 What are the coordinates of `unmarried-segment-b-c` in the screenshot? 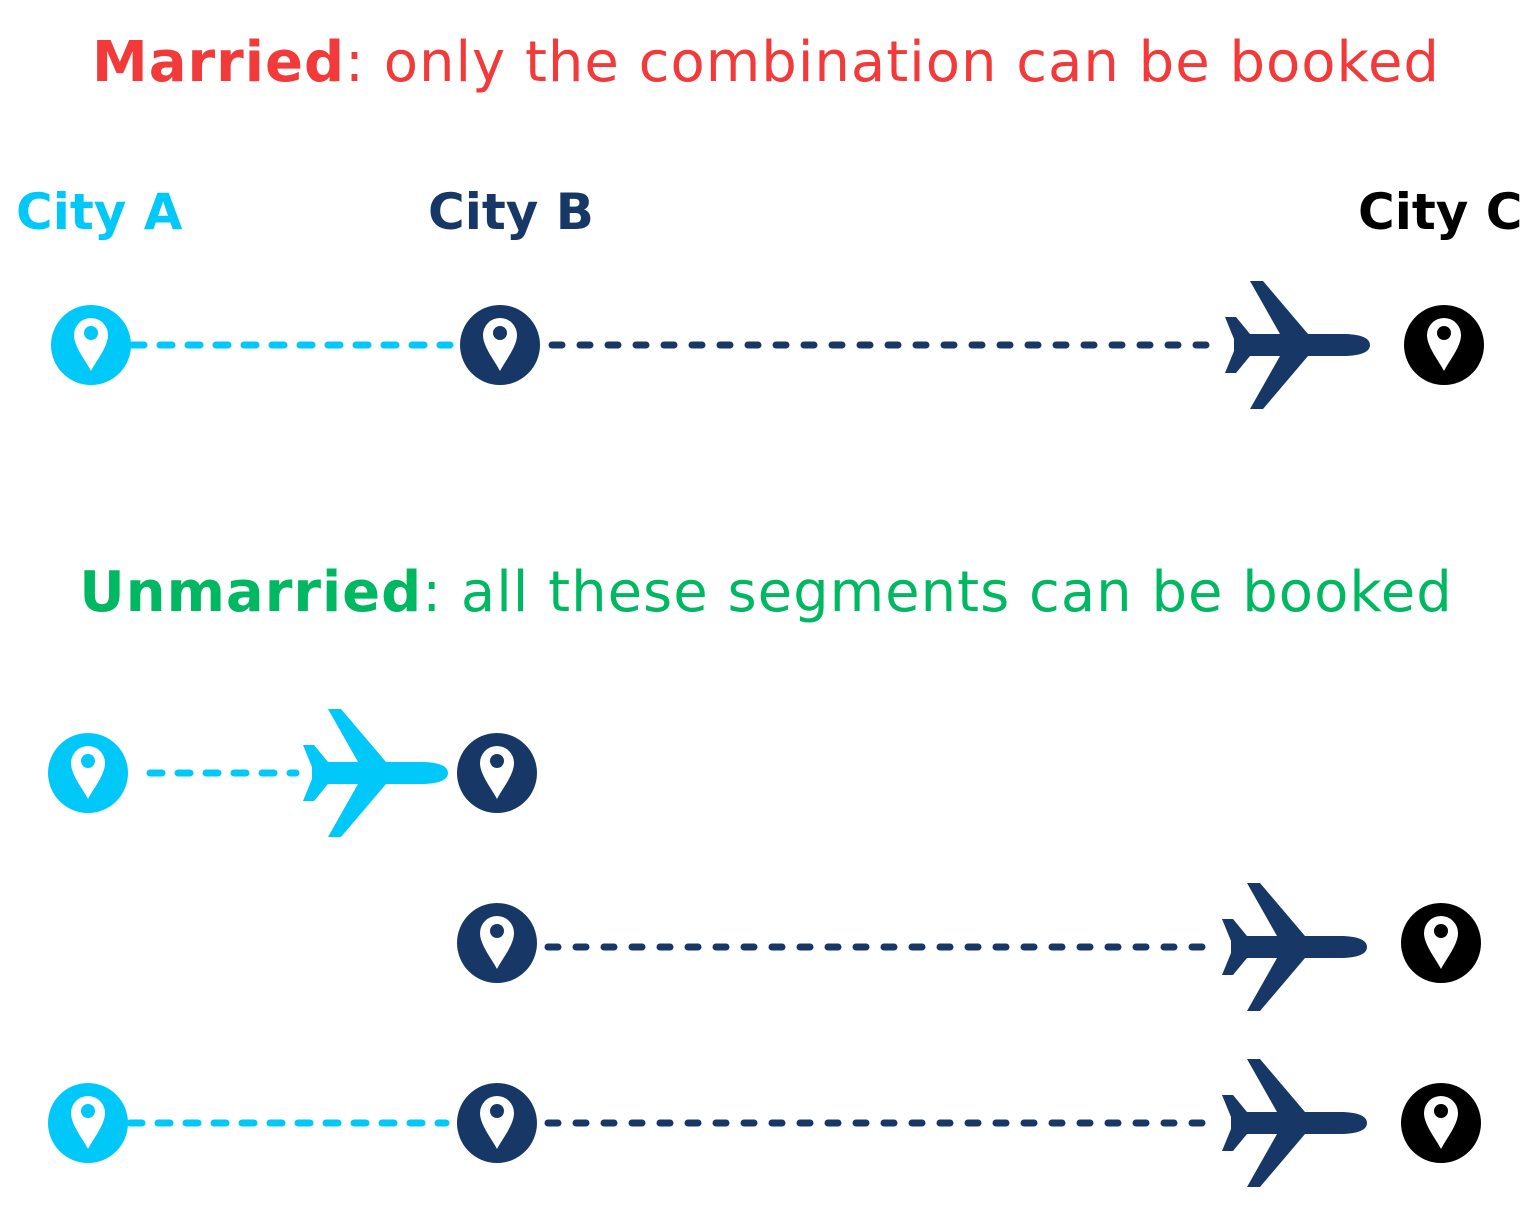 It's located at (969, 947).